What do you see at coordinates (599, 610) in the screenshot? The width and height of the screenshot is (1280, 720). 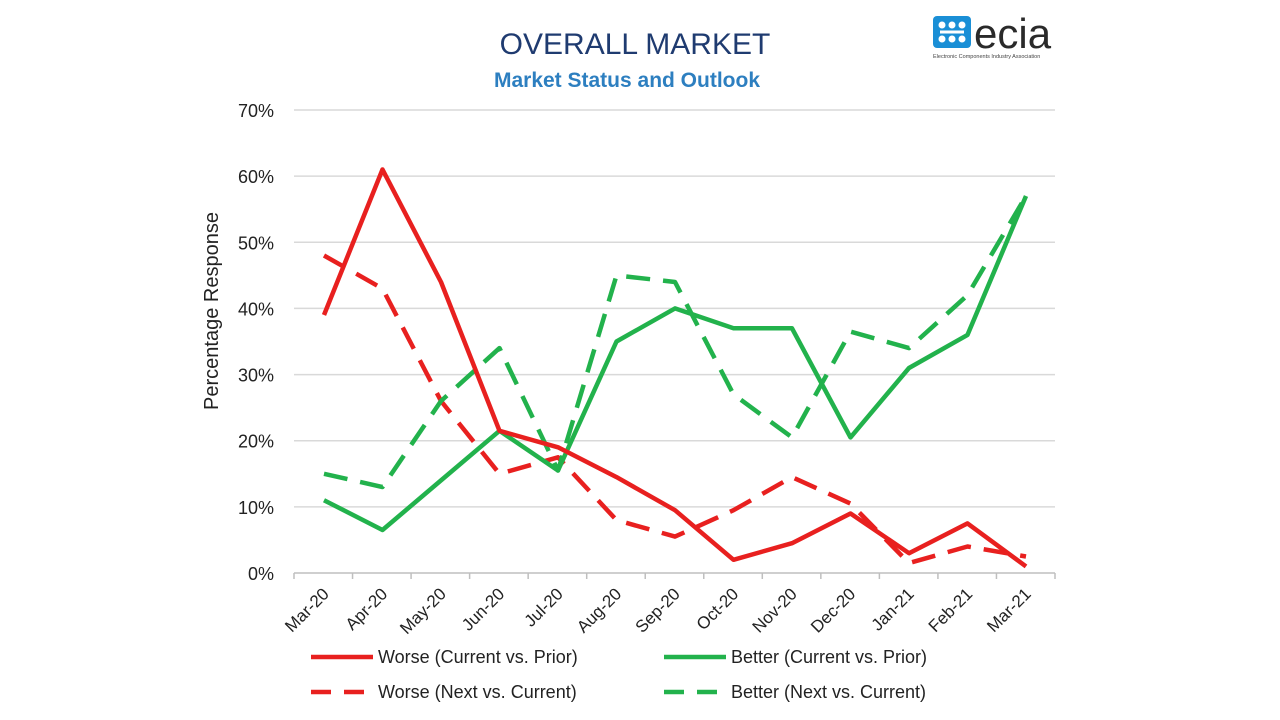 I see `x-tick-label: Aug-20` at bounding box center [599, 610].